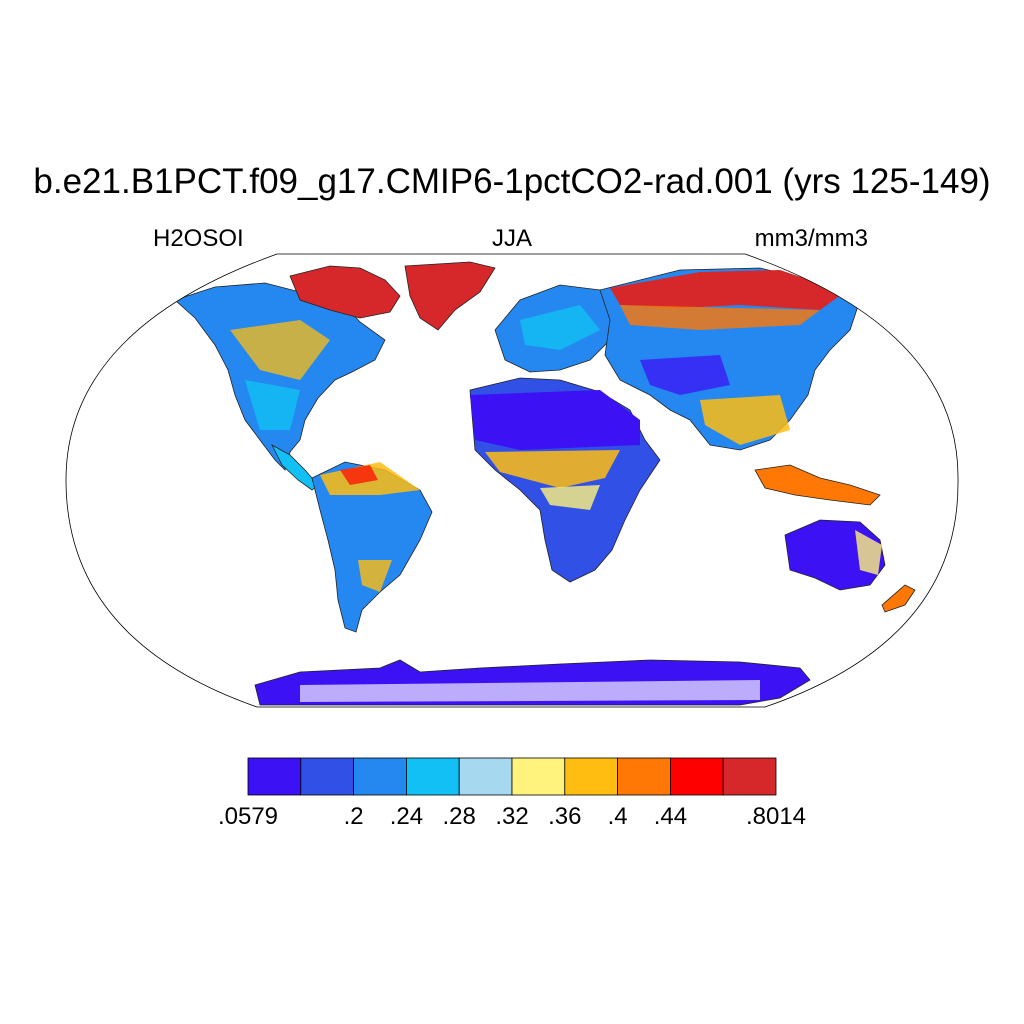  Describe the element at coordinates (511, 238) in the screenshot. I see `season-label: JJA` at that location.